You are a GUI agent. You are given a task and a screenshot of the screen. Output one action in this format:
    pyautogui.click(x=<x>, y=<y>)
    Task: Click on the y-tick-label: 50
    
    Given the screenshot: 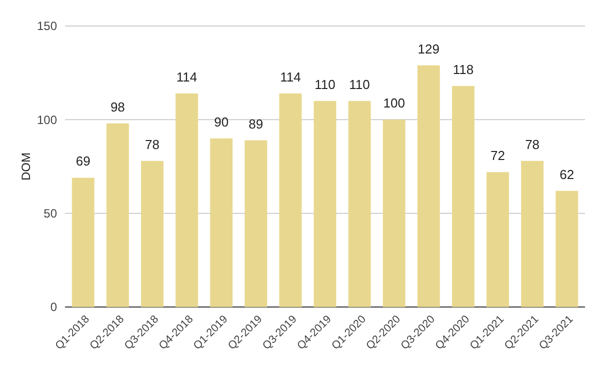 What is the action you would take?
    pyautogui.click(x=51, y=213)
    